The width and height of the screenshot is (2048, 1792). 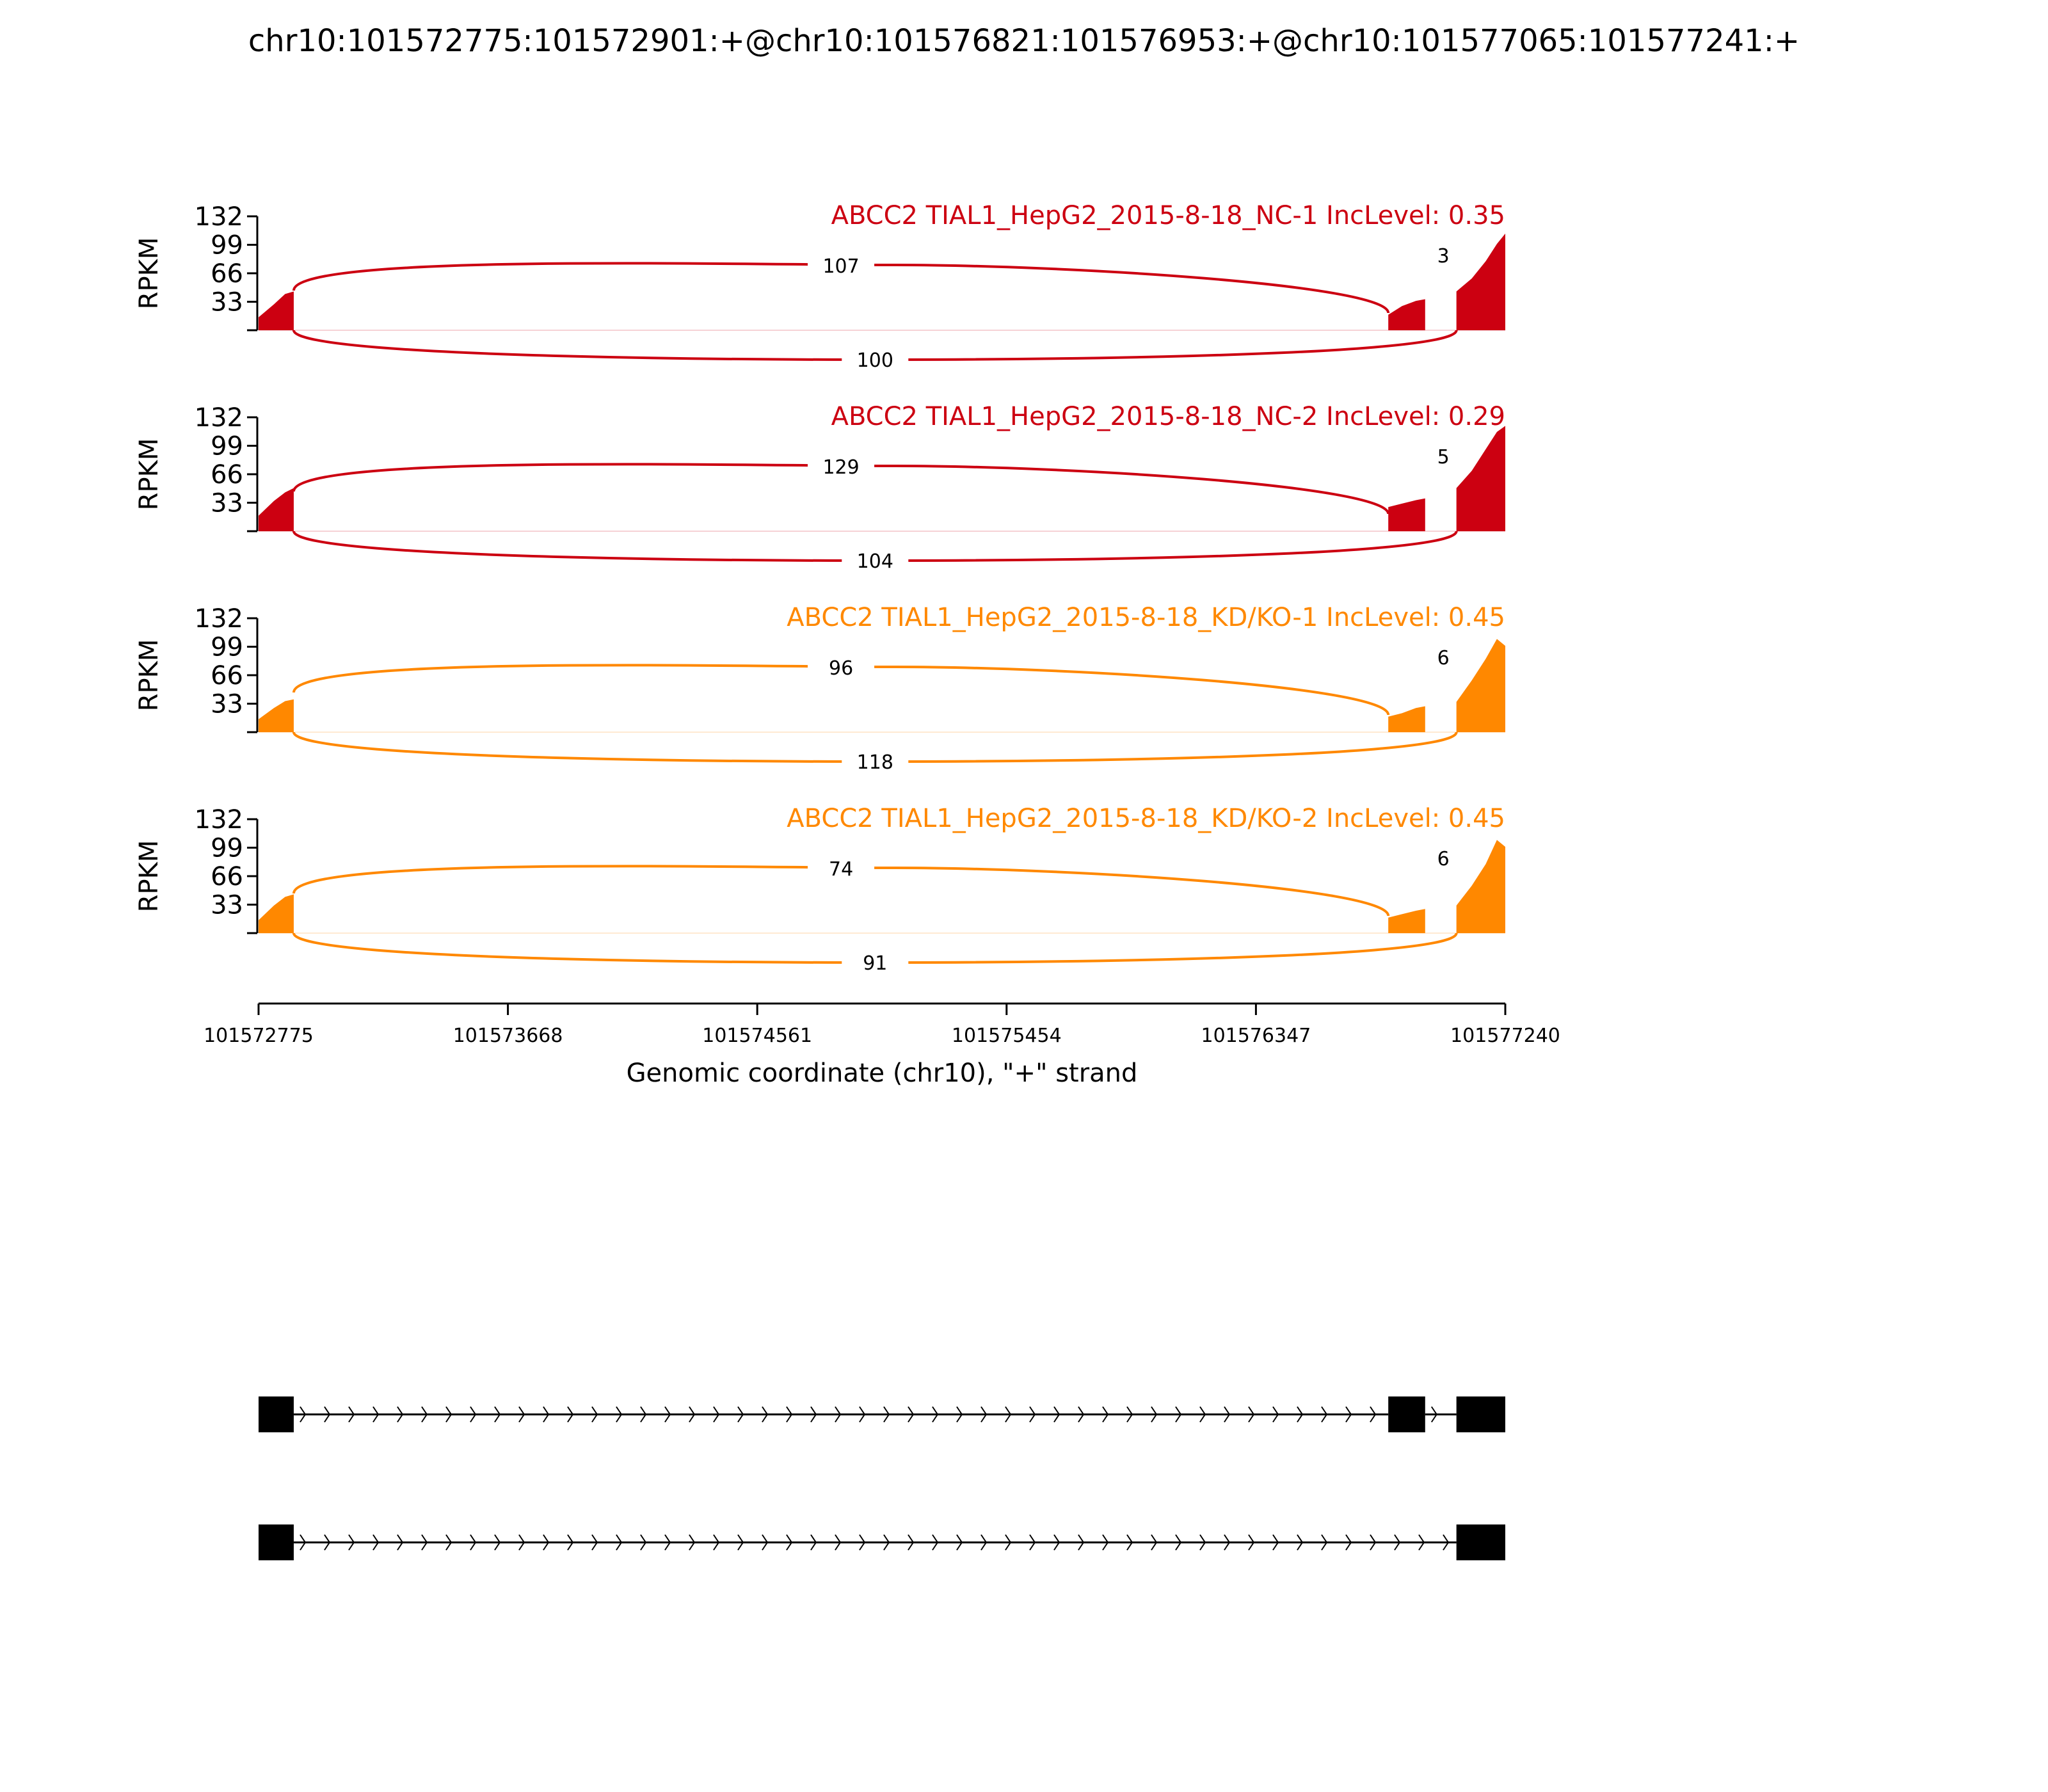 I want to click on junction-count-label: 6, so click(x=1443, y=658).